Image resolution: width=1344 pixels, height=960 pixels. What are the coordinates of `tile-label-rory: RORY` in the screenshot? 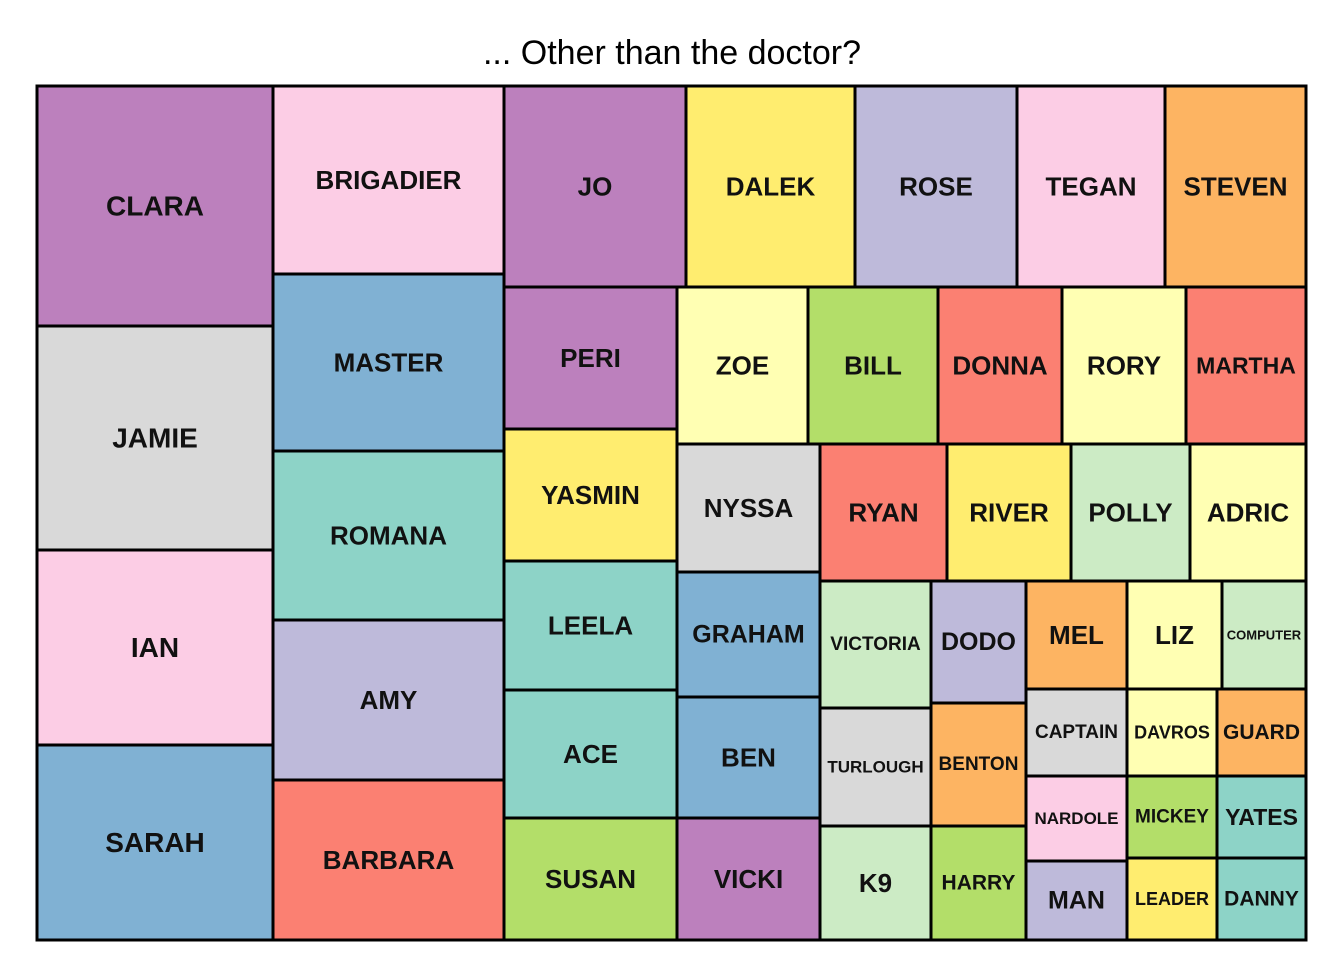 It's located at (1124, 366).